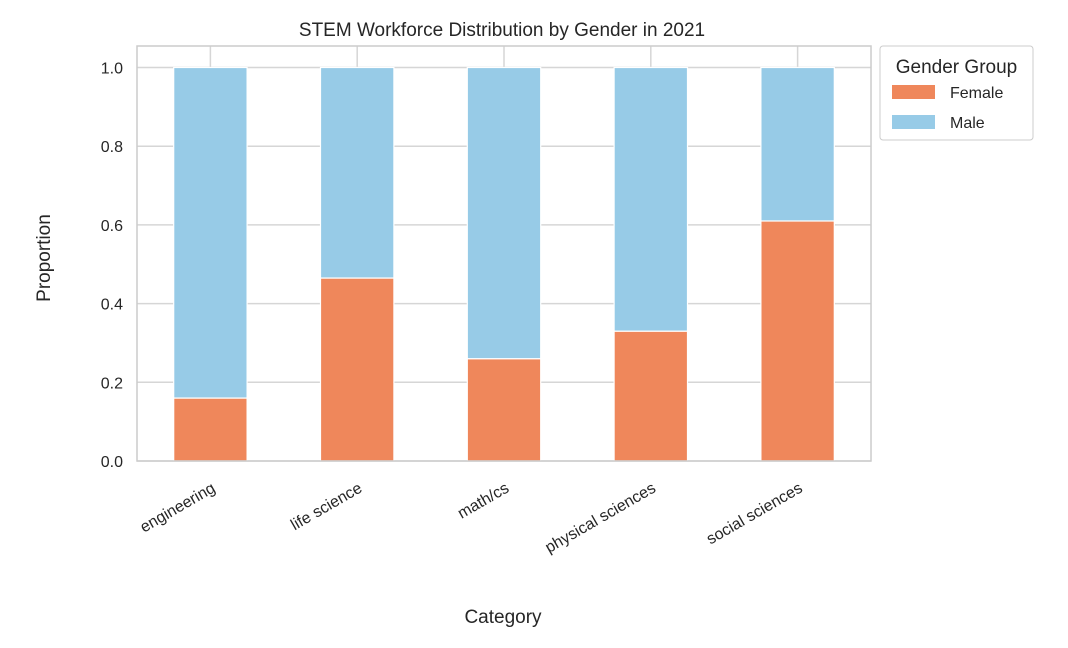  I want to click on legend: Gender Group Female Male, so click(956, 93).